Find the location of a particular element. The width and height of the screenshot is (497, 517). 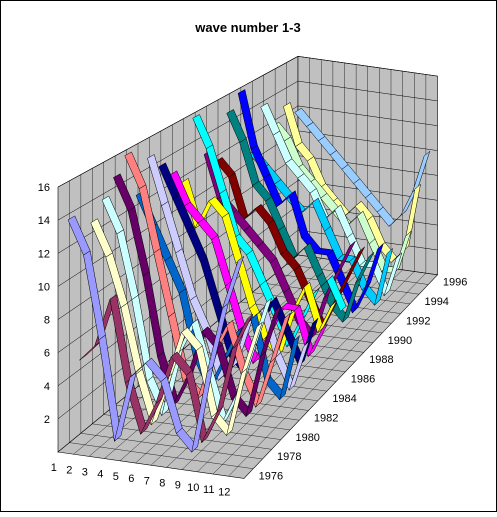

y-tick-label: 4 is located at coordinates (47, 387).